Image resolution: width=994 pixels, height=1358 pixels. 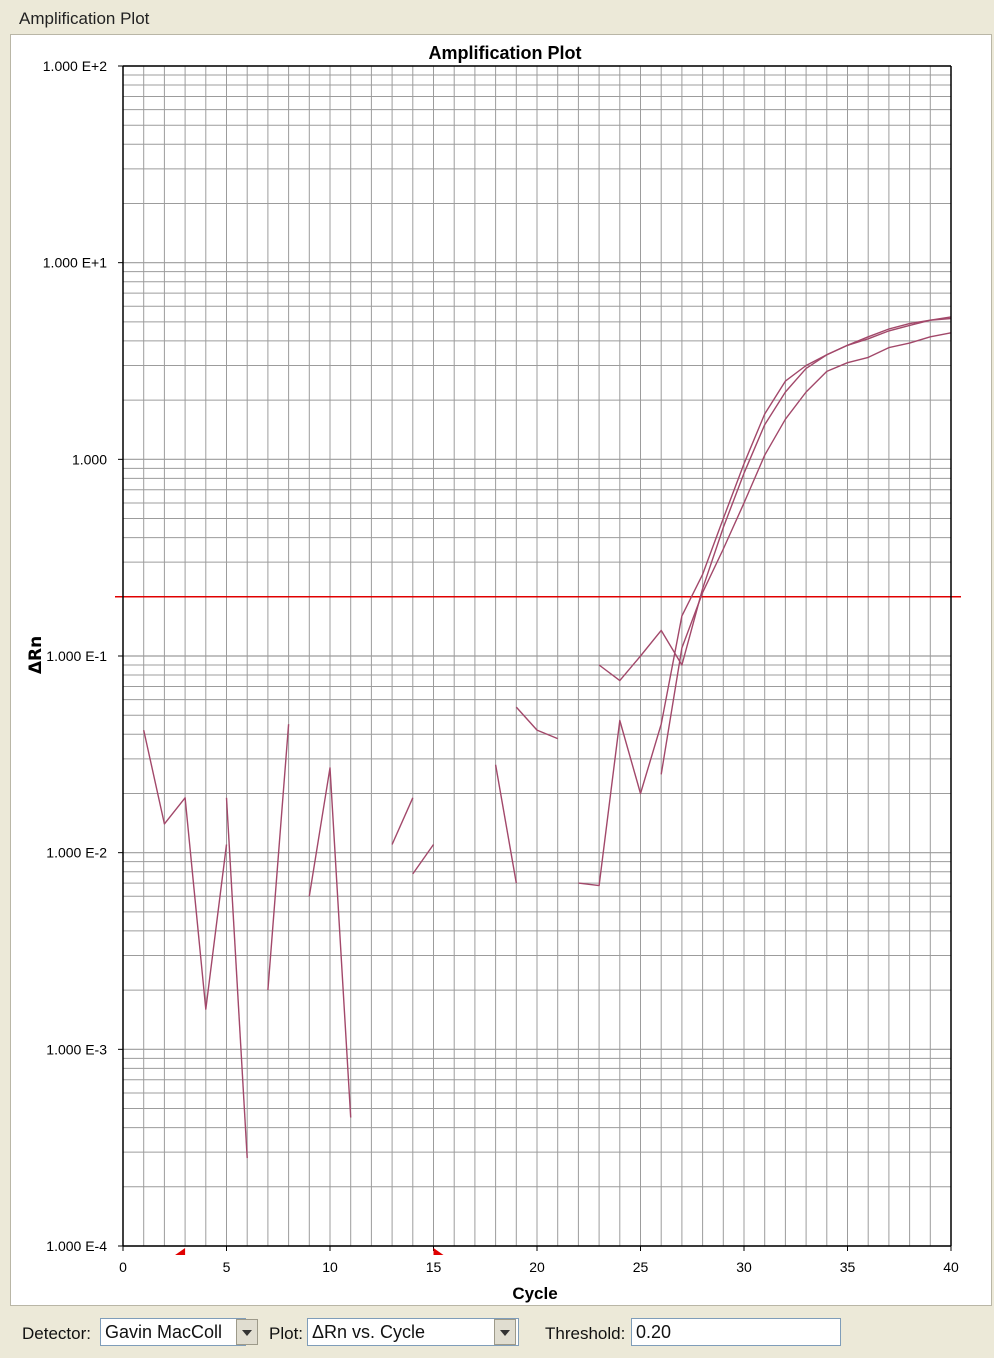 What do you see at coordinates (434, 1267) in the screenshot?
I see `x-tick-label: 15` at bounding box center [434, 1267].